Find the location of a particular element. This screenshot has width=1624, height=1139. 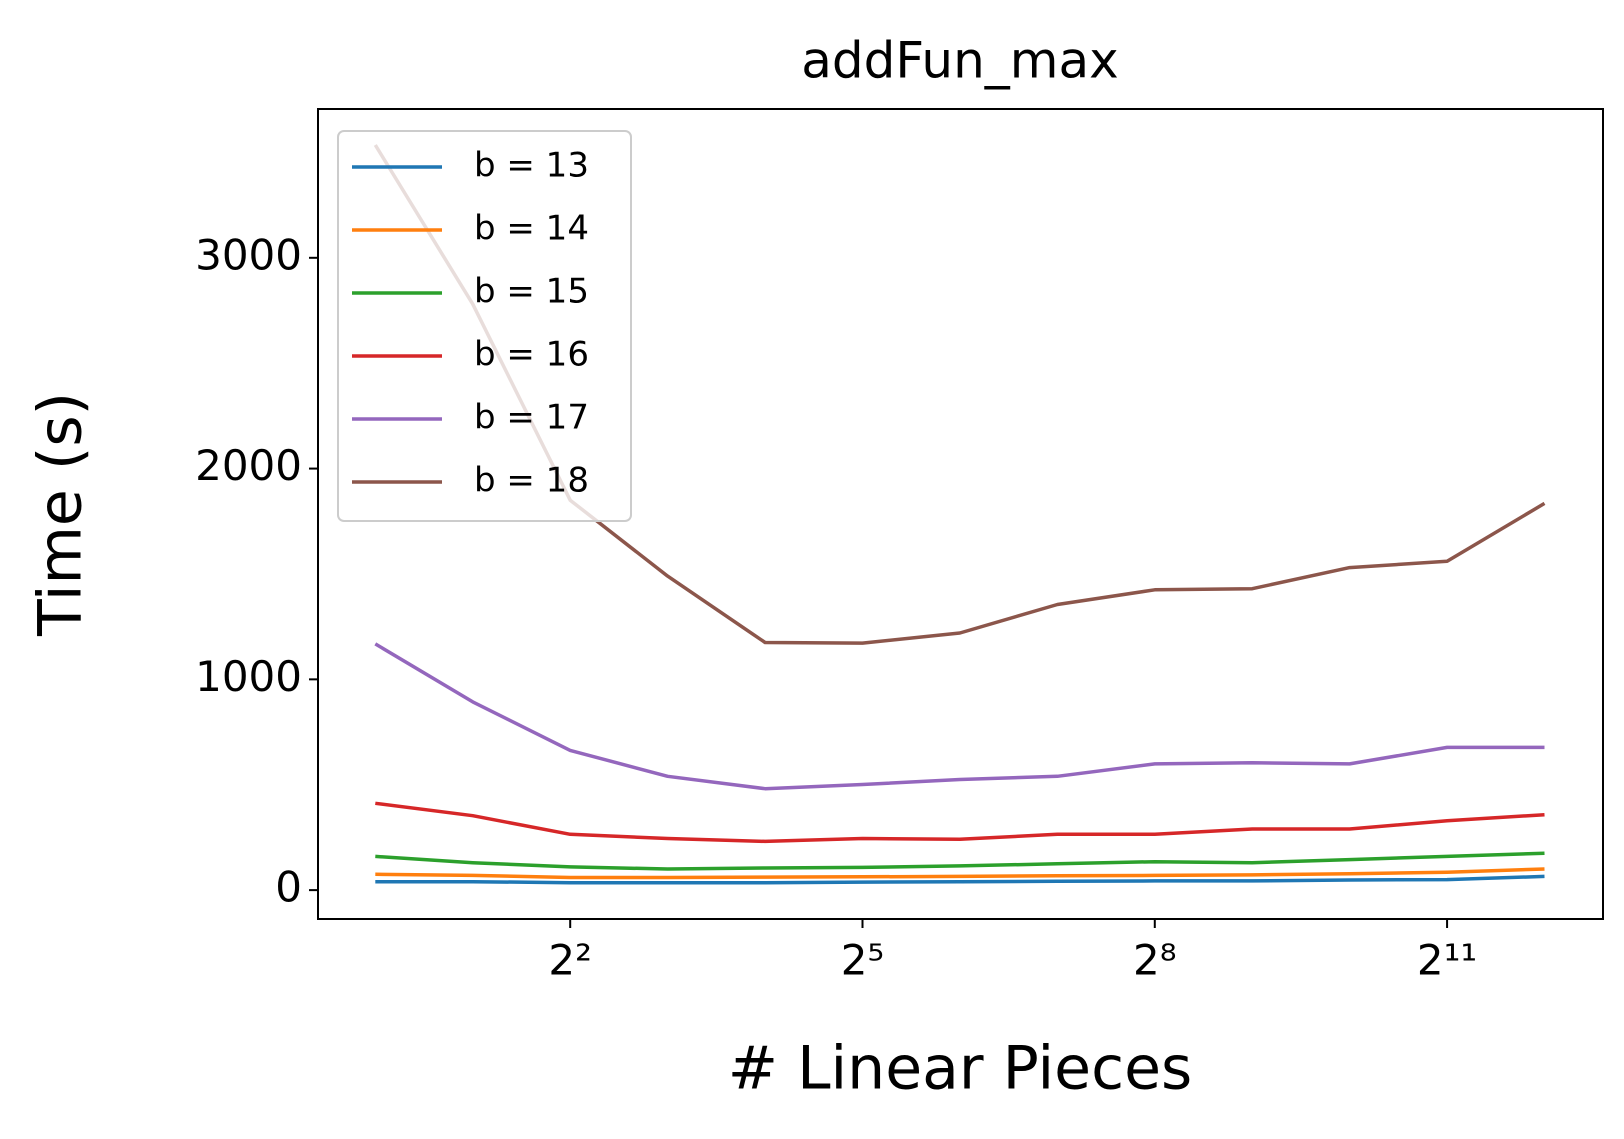

y-axis-label: Time (s) is located at coordinates (61, 514).